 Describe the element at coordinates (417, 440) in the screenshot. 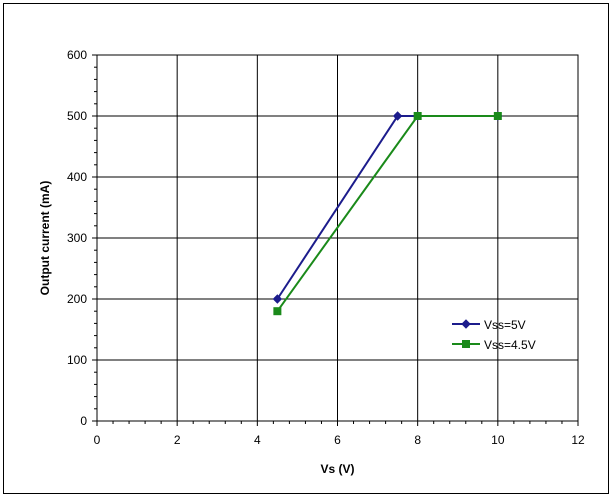

I see `x-tick-label: 8` at that location.